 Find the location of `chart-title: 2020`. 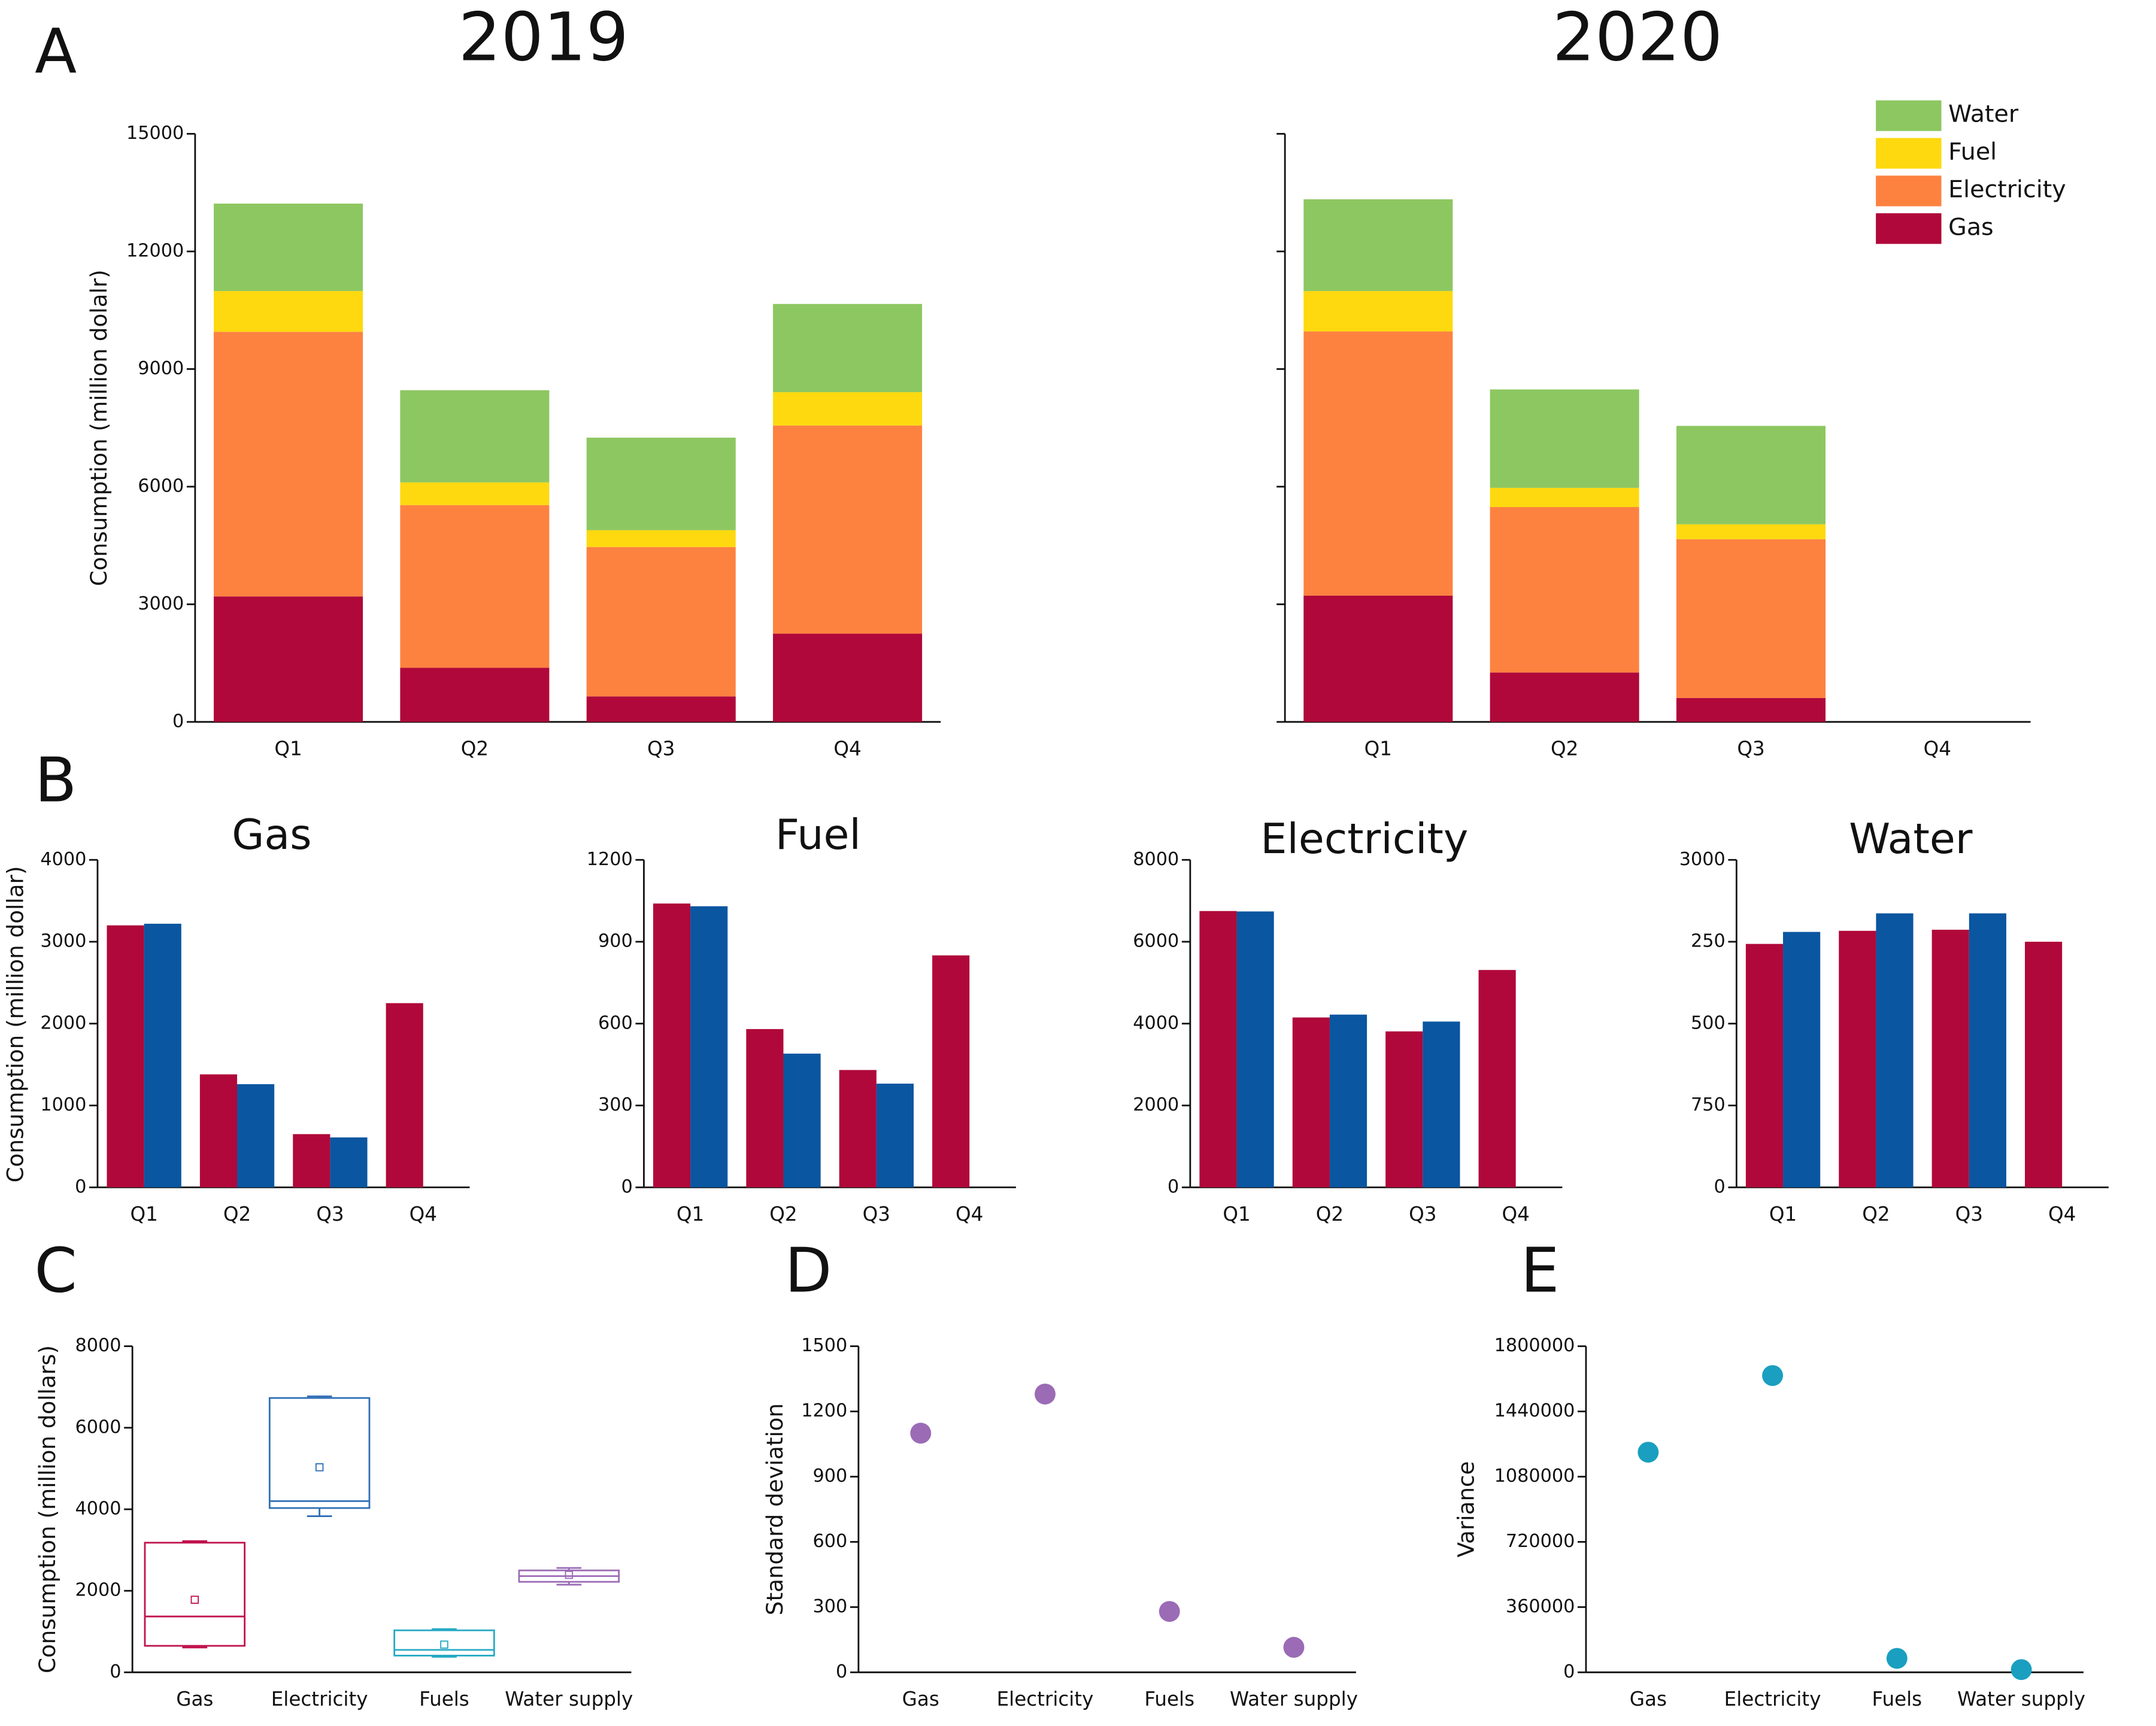

chart-title: 2020 is located at coordinates (1638, 38).